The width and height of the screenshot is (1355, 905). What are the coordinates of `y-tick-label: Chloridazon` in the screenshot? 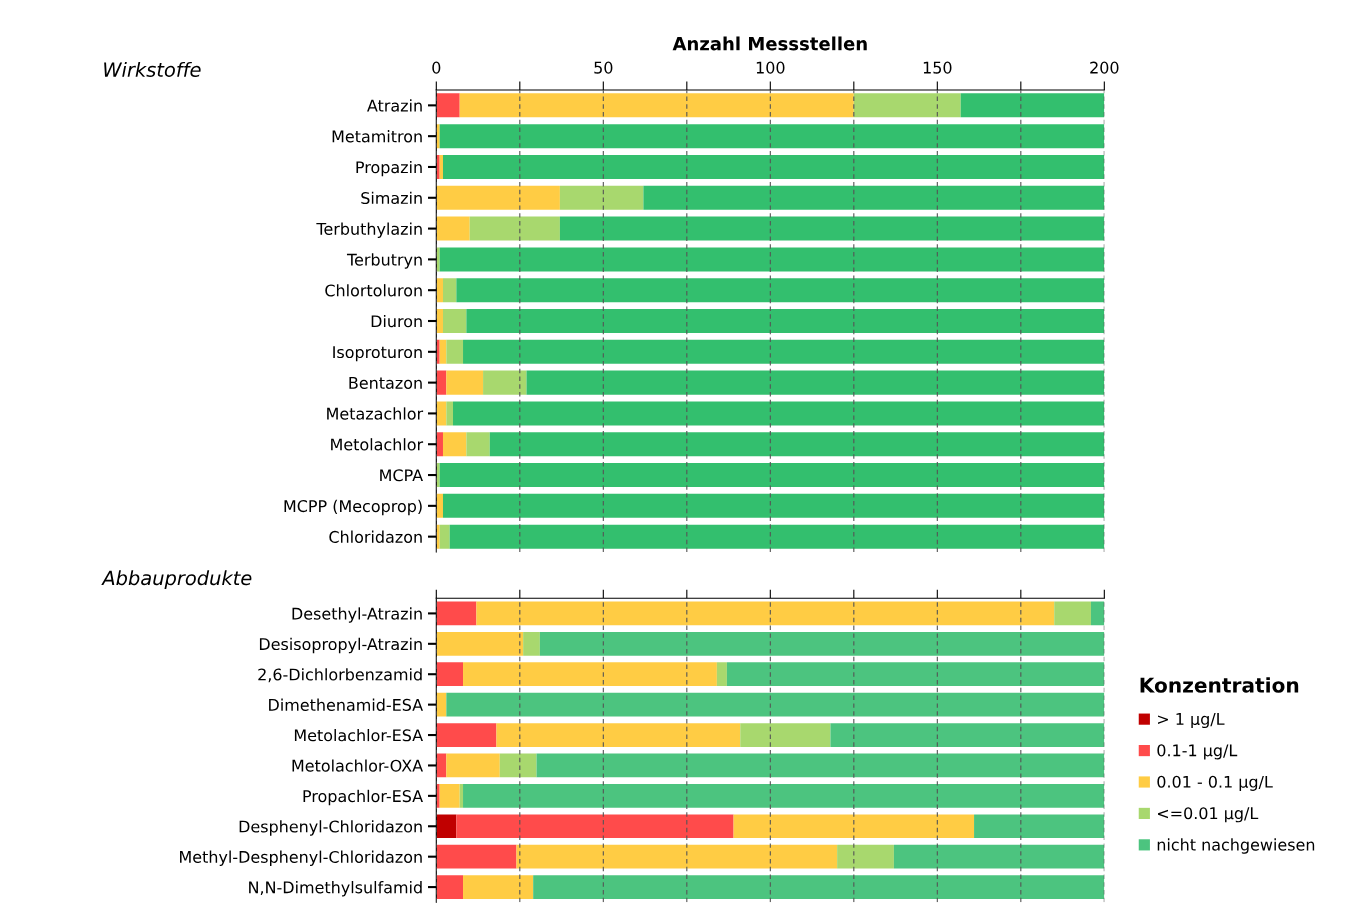 It's located at (375, 536).